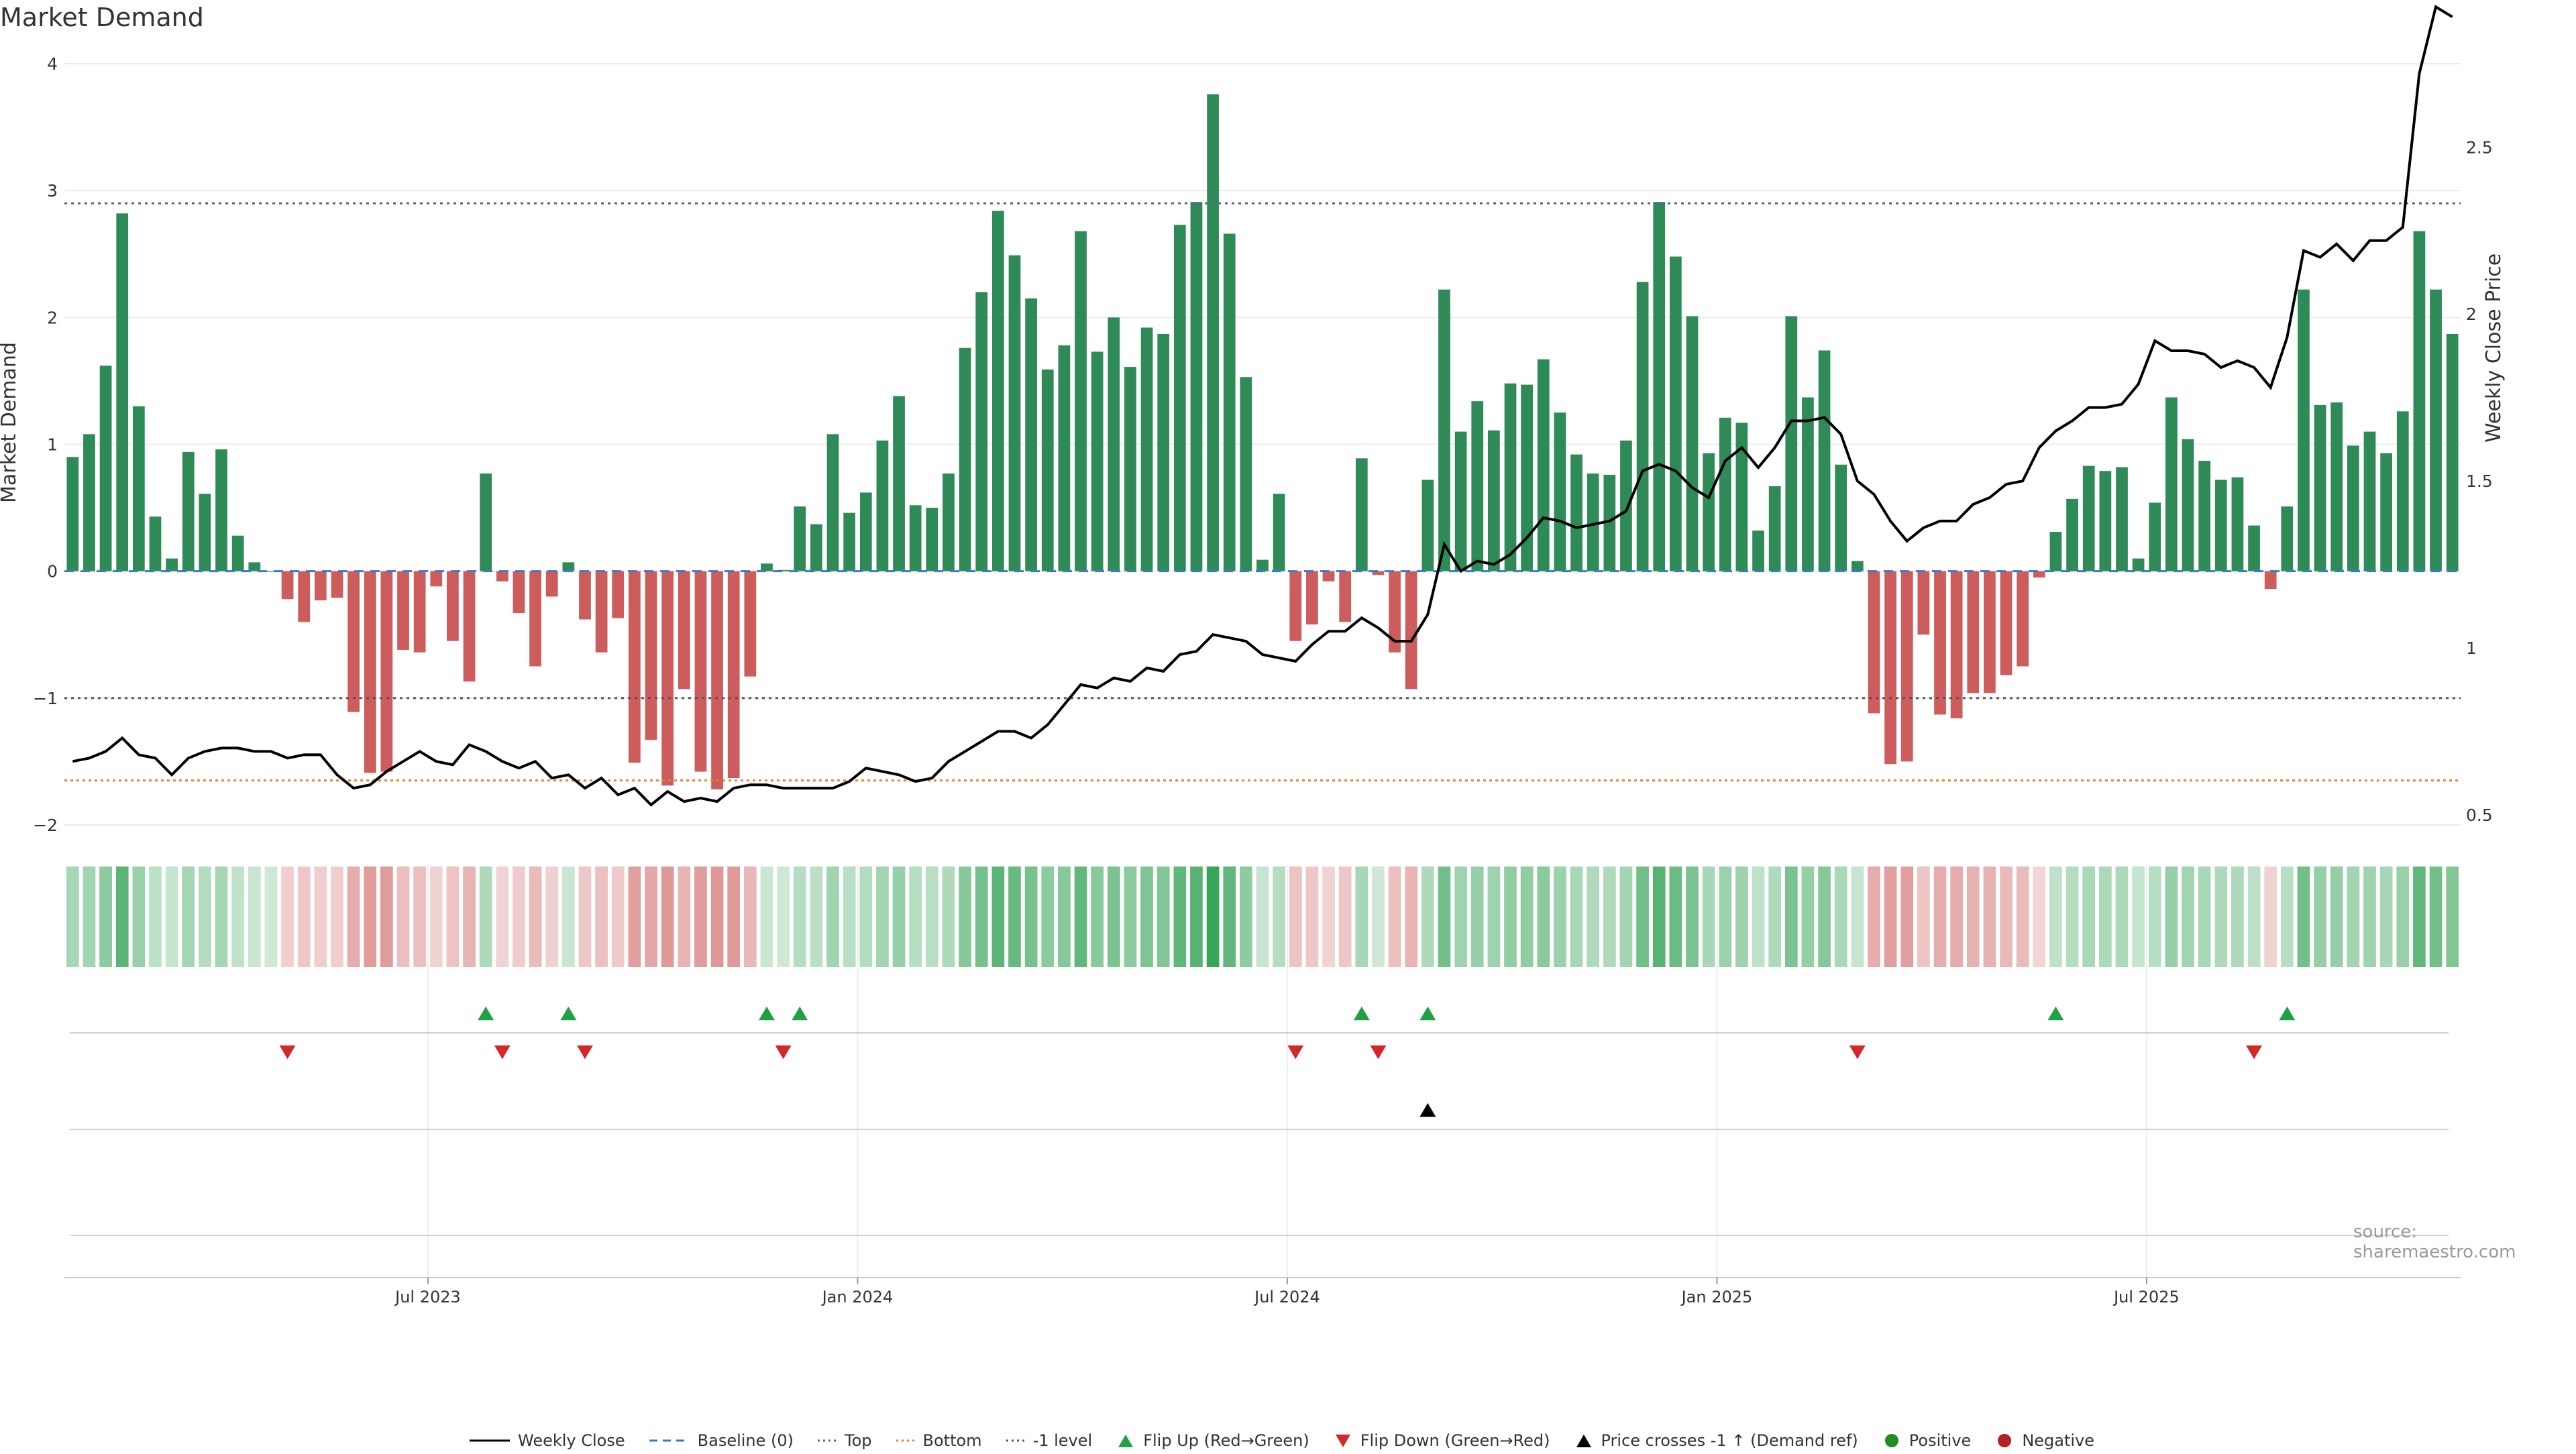 This screenshot has width=2576, height=1454. Describe the element at coordinates (952, 1440) in the screenshot. I see `legend-label: Bottom` at that location.